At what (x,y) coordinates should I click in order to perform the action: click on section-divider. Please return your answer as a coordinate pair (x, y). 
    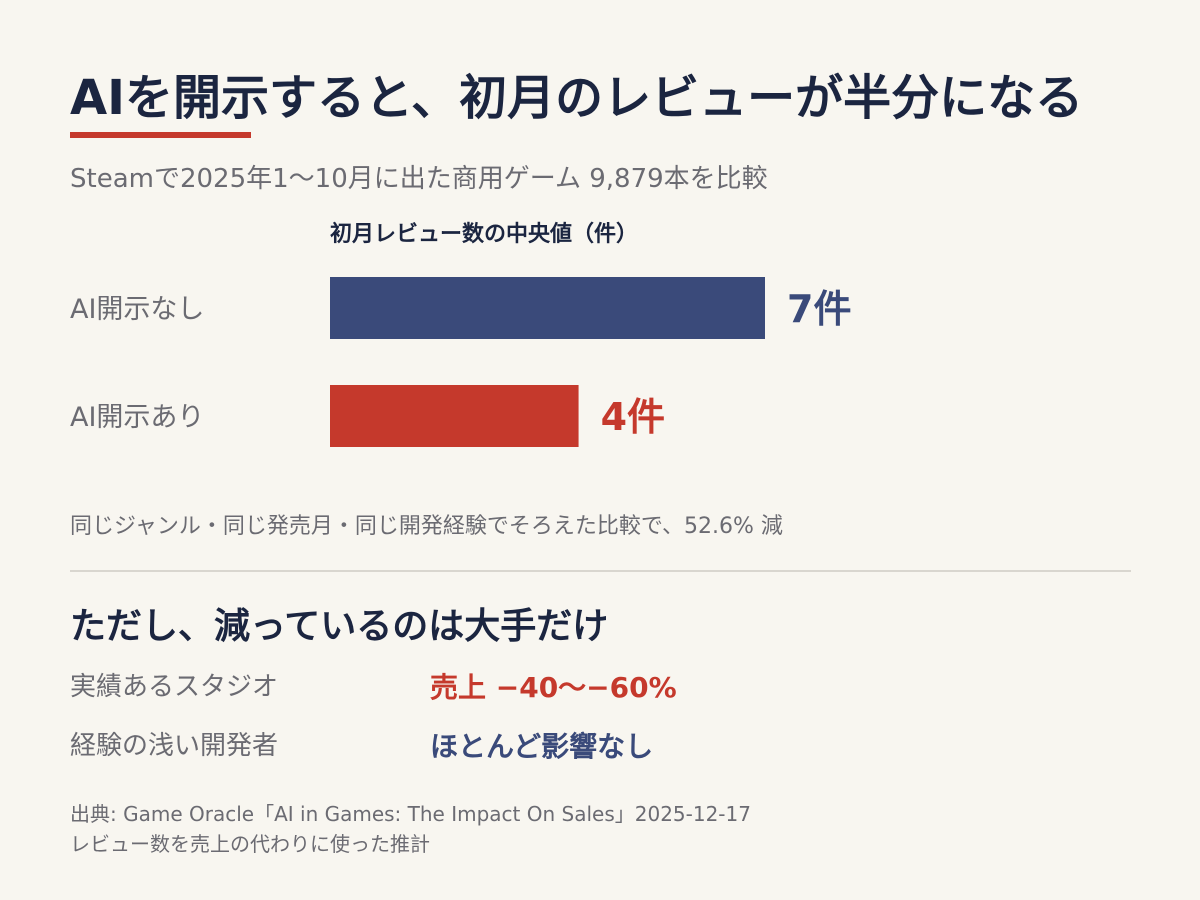
    Looking at the image, I should click on (600, 571).